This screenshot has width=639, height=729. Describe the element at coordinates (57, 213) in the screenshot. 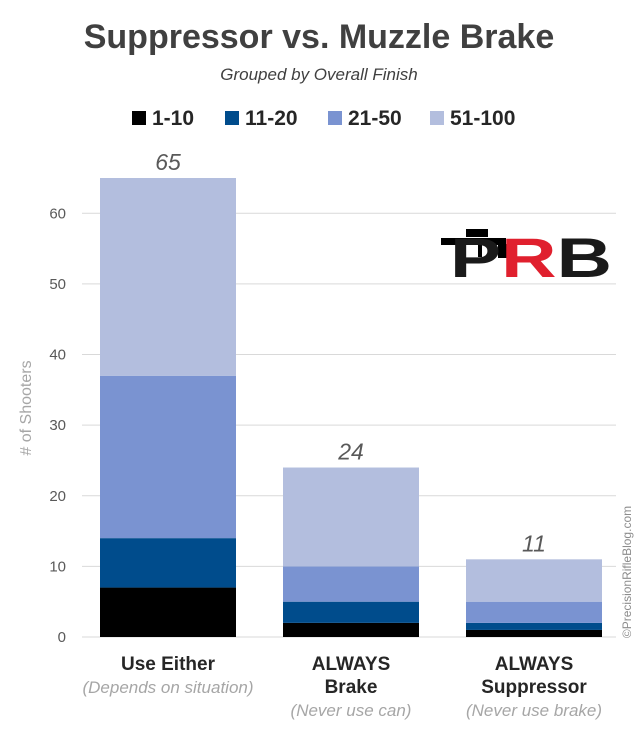

I see `y-tick-label: 60` at that location.